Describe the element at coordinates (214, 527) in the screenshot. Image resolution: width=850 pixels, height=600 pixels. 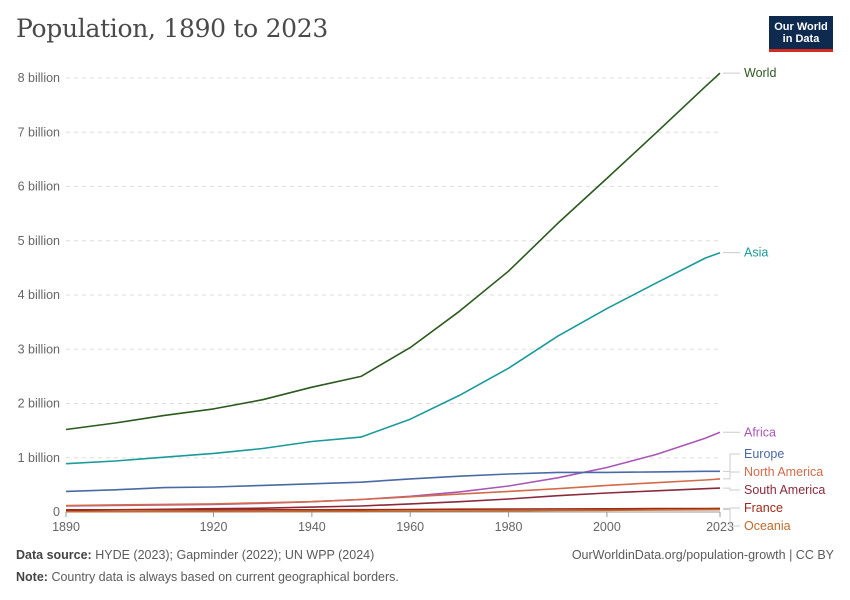
I see `x-tick-label: 1920` at that location.